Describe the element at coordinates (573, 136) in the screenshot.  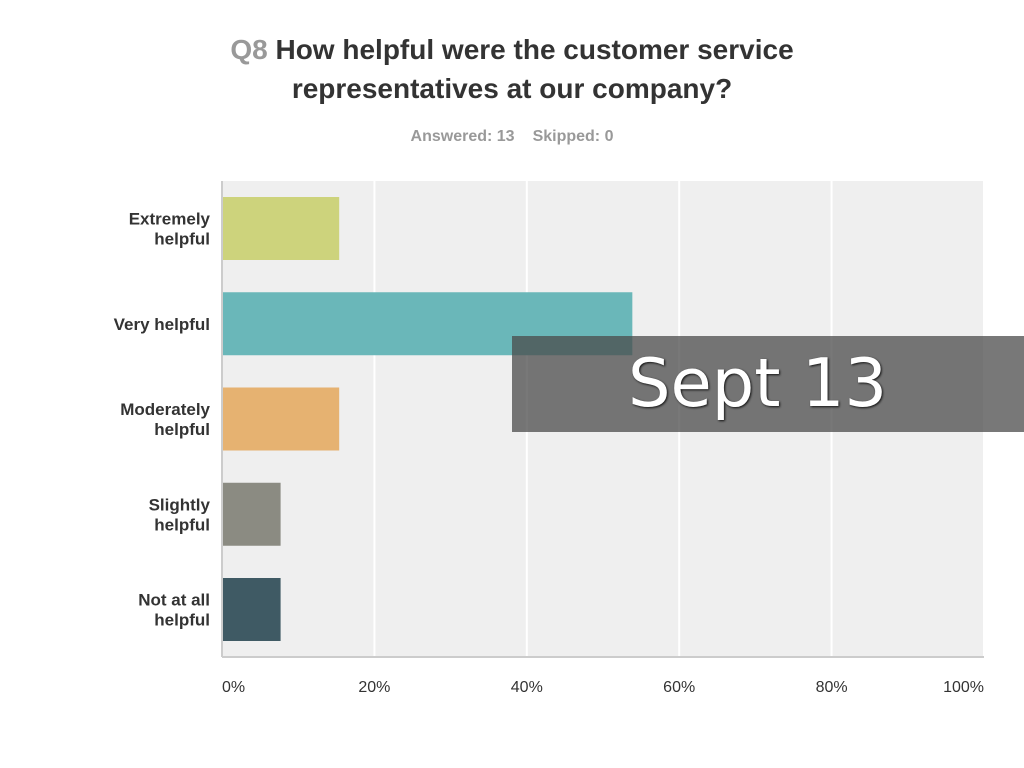
I see `skipped-count: Skipped: 0` at that location.